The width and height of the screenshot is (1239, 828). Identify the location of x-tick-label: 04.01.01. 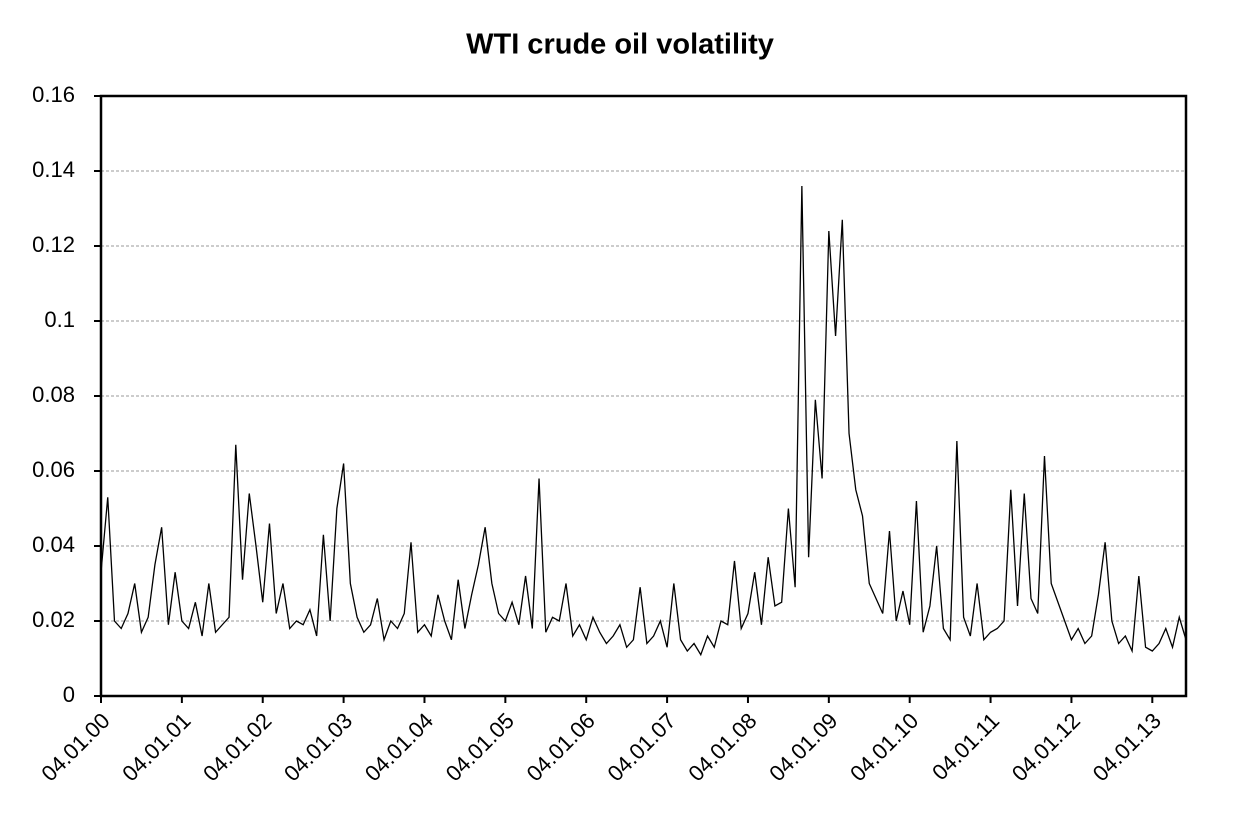
(156, 747).